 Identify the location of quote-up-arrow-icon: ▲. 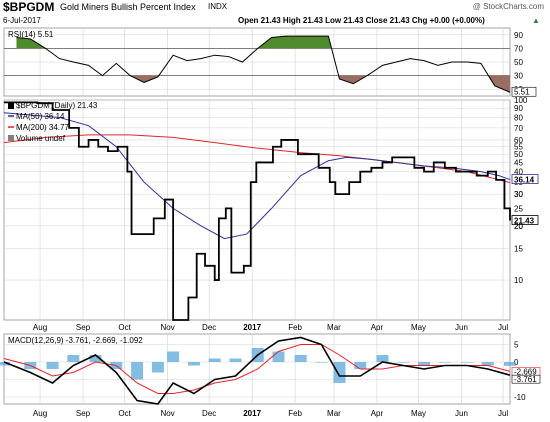
(536, 20).